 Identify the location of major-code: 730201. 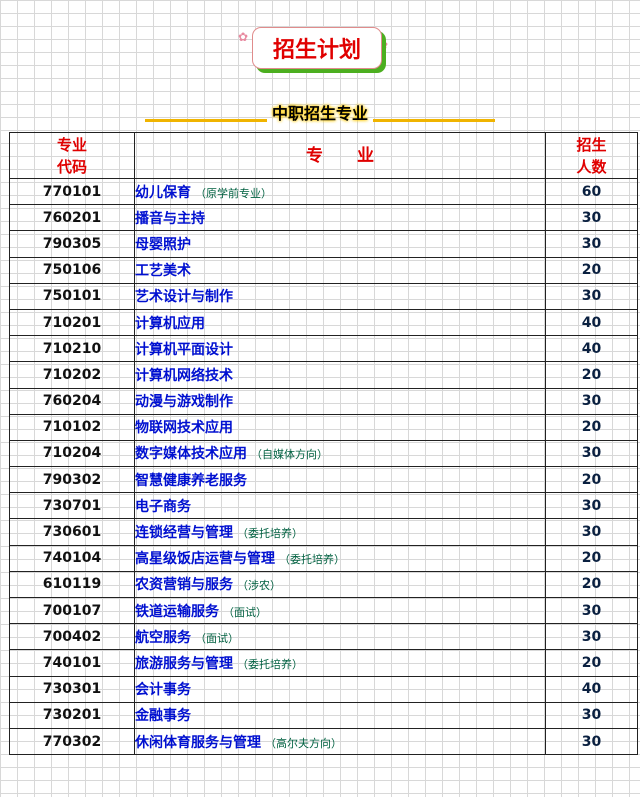
(72, 715).